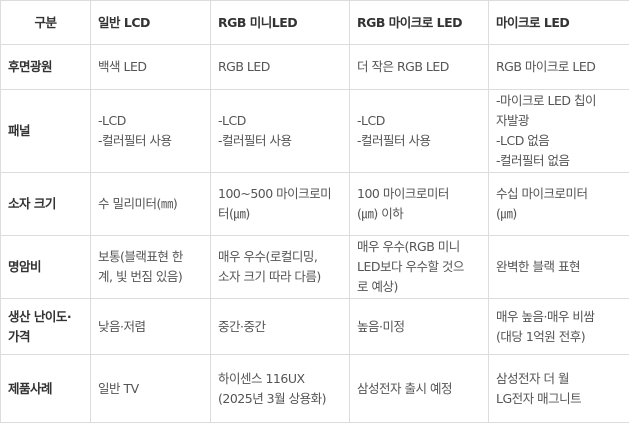 The image size is (629, 423). I want to click on table-cell: 완벽한 블랙 표현, so click(559, 267).